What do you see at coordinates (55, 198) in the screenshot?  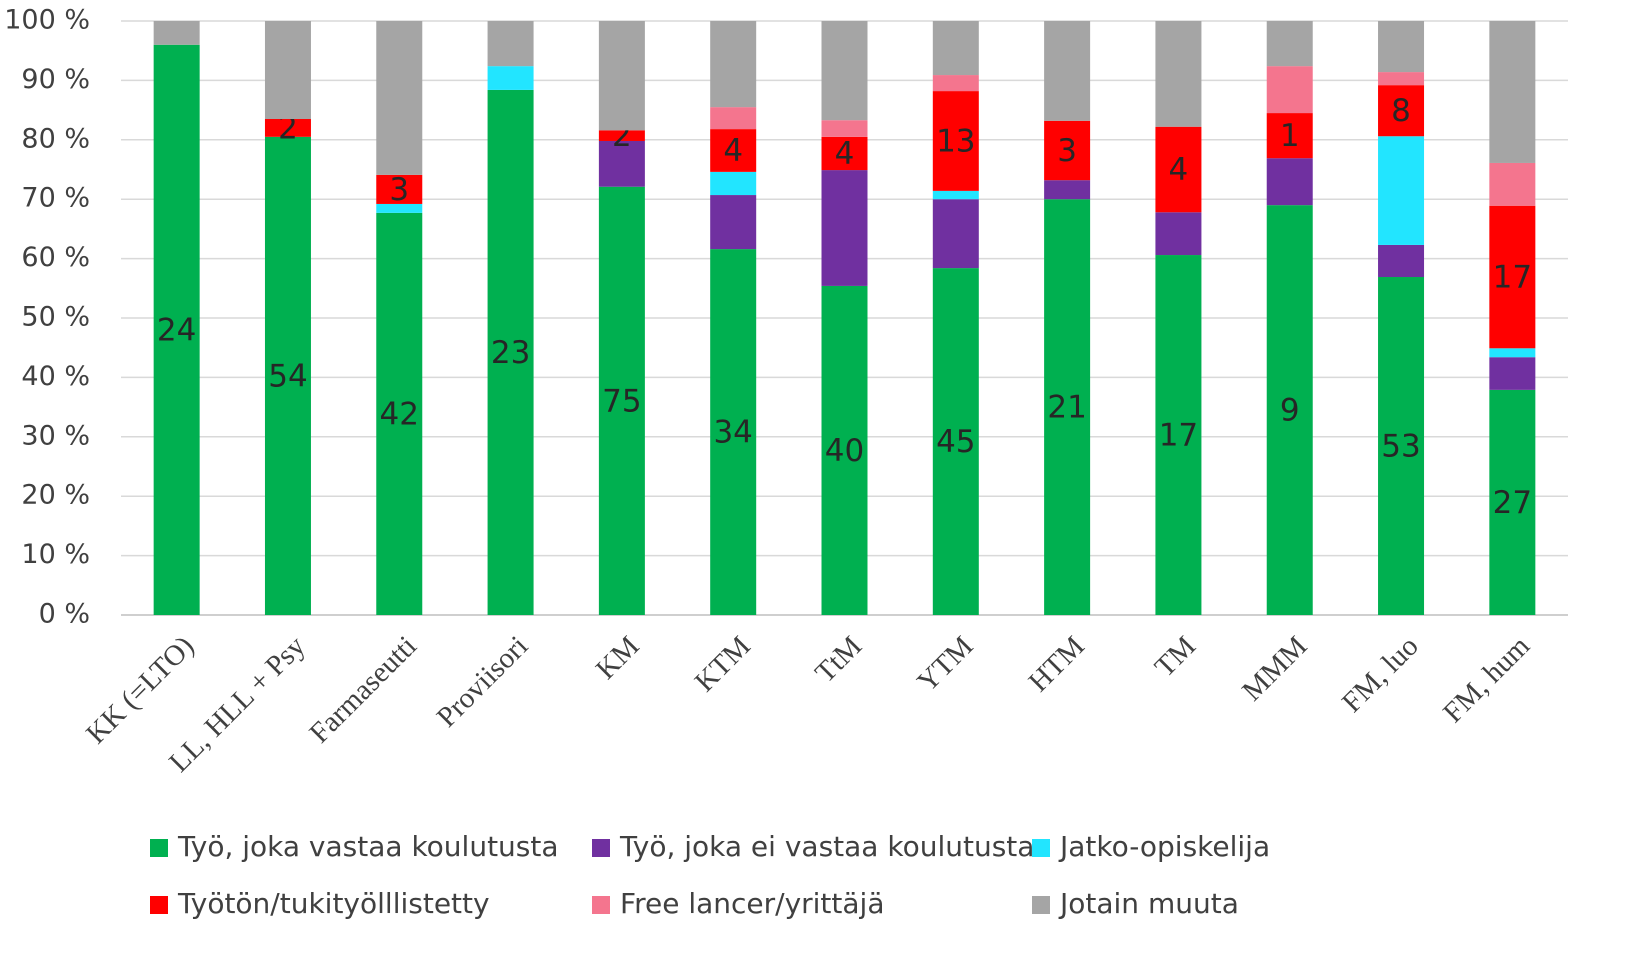 I see `y-tick-label: 70 %` at bounding box center [55, 198].